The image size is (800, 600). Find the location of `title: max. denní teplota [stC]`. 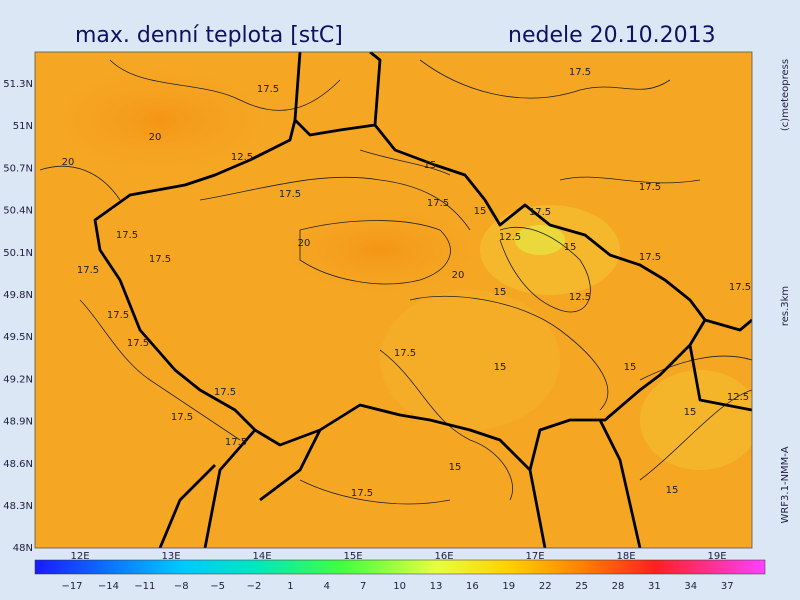

title: max. denní teplota [stC] is located at coordinates (209, 35).